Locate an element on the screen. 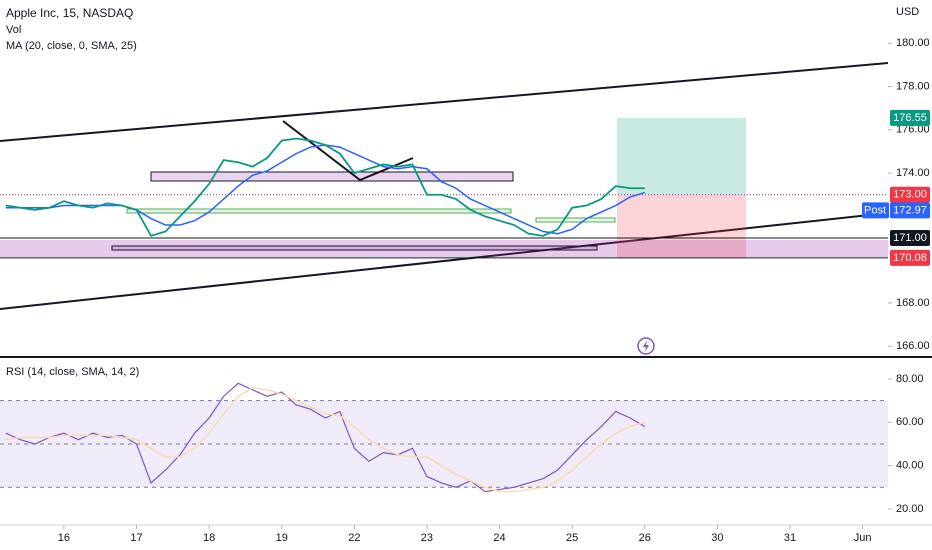 This screenshot has width=932, height=550. x-tick-label: 17 is located at coordinates (136, 538).